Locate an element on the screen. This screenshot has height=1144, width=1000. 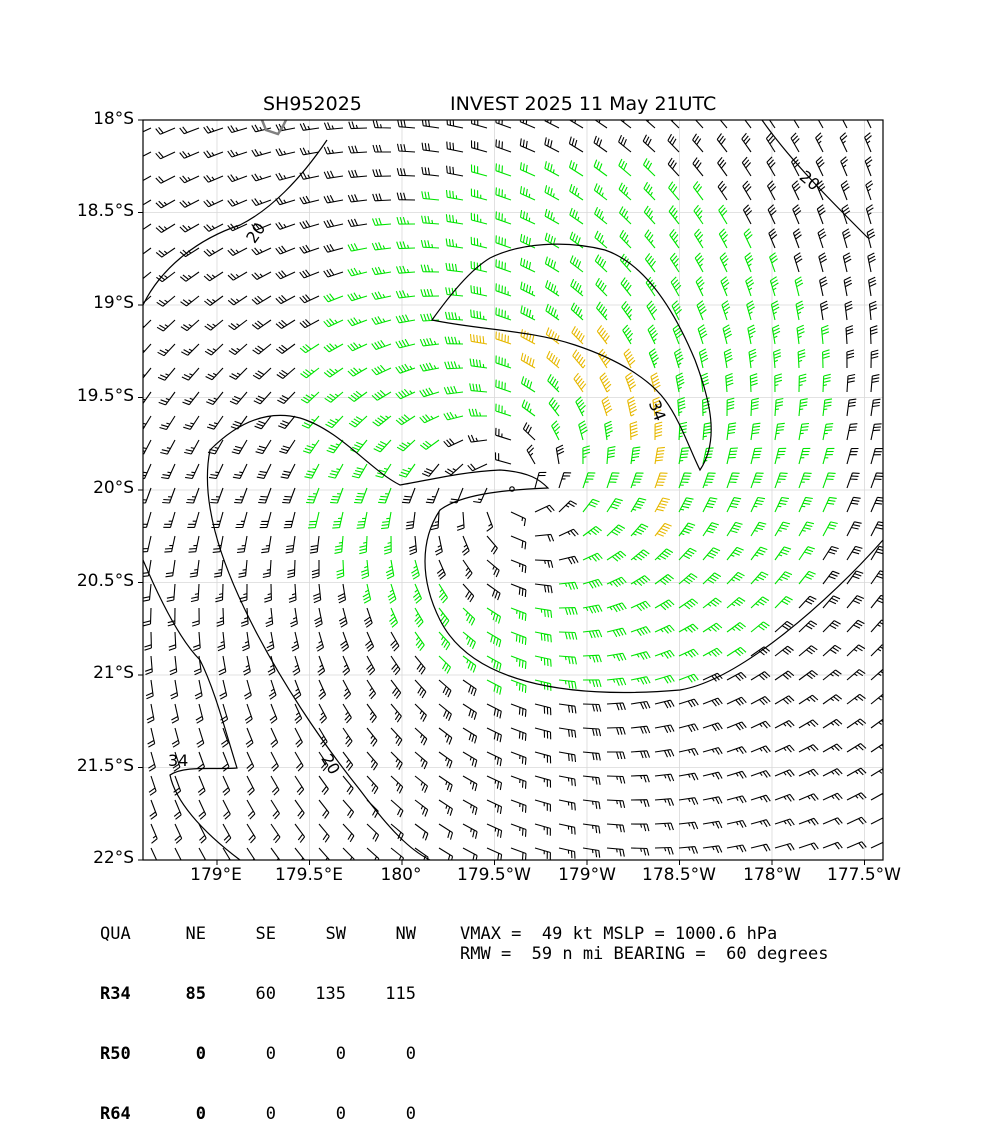
radius-value: 0 is located at coordinates (270, 1114).